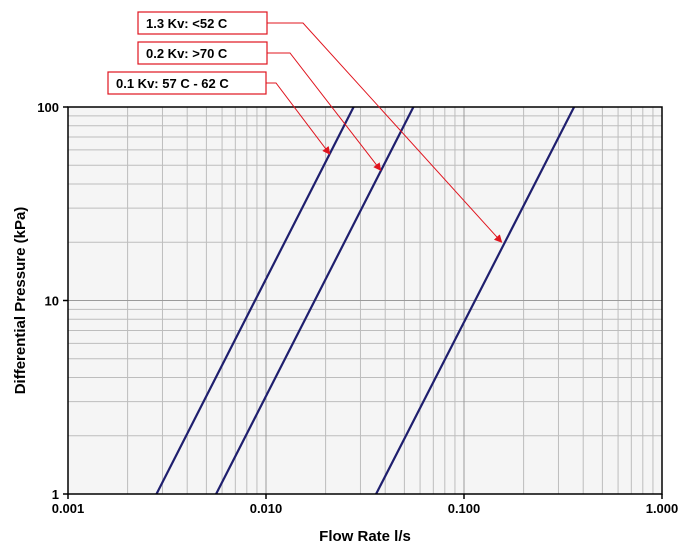 Image resolution: width=690 pixels, height=550 pixels. I want to click on y-axis-title: Differential Pressure (kPa), so click(20, 301).